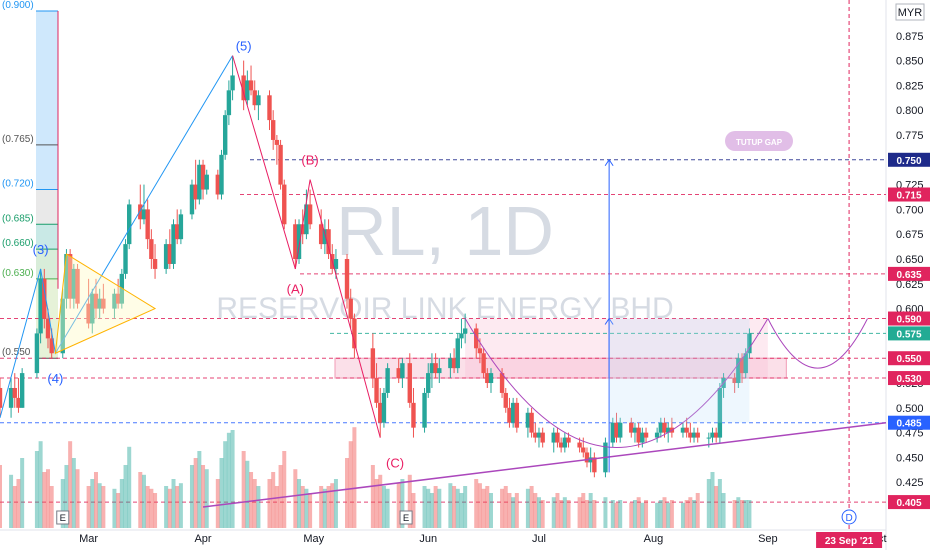  I want to click on price-tick-label: 0.700, so click(910, 210).